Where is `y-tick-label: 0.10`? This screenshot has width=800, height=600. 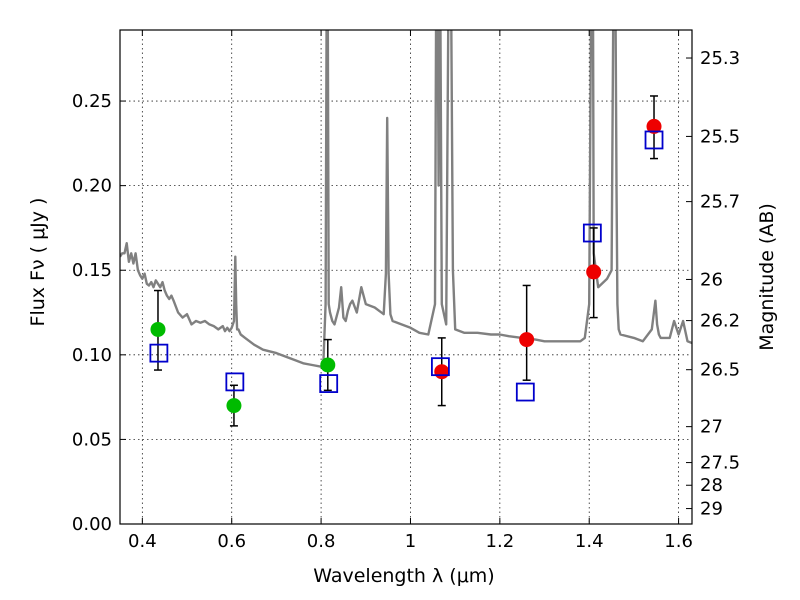
y-tick-label: 0.10 is located at coordinates (92, 355).